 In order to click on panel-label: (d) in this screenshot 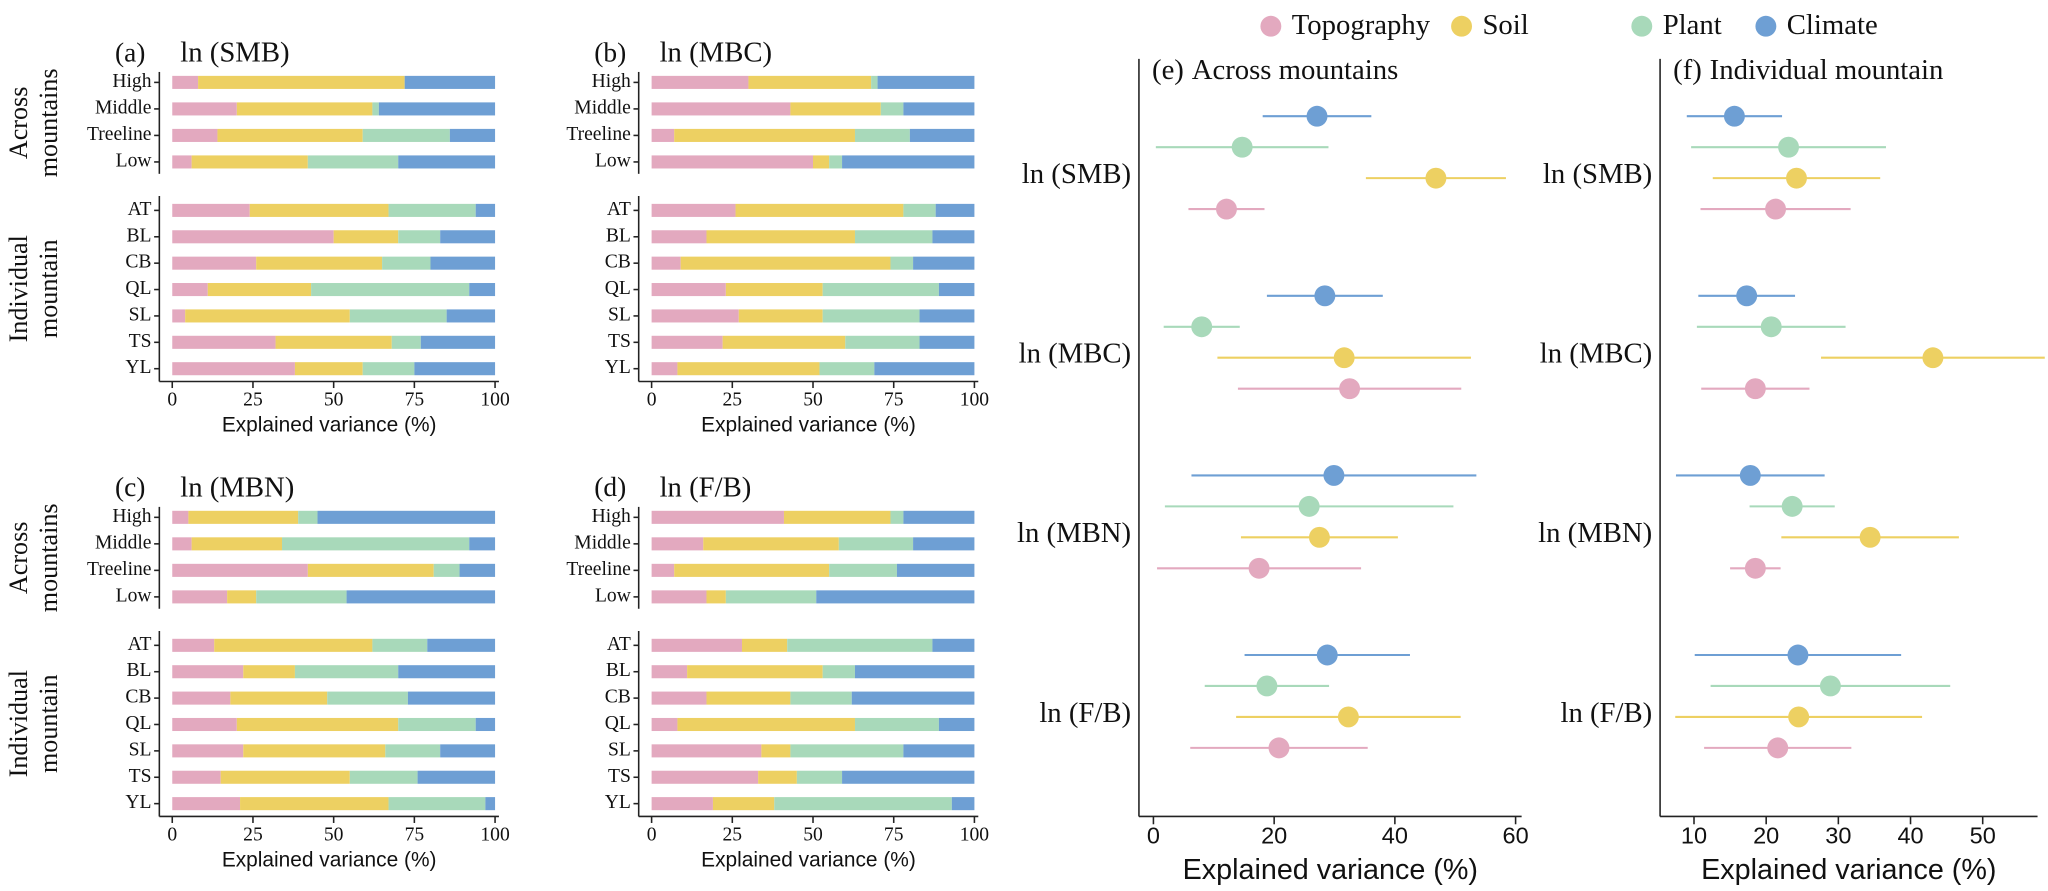, I will do `click(610, 487)`.